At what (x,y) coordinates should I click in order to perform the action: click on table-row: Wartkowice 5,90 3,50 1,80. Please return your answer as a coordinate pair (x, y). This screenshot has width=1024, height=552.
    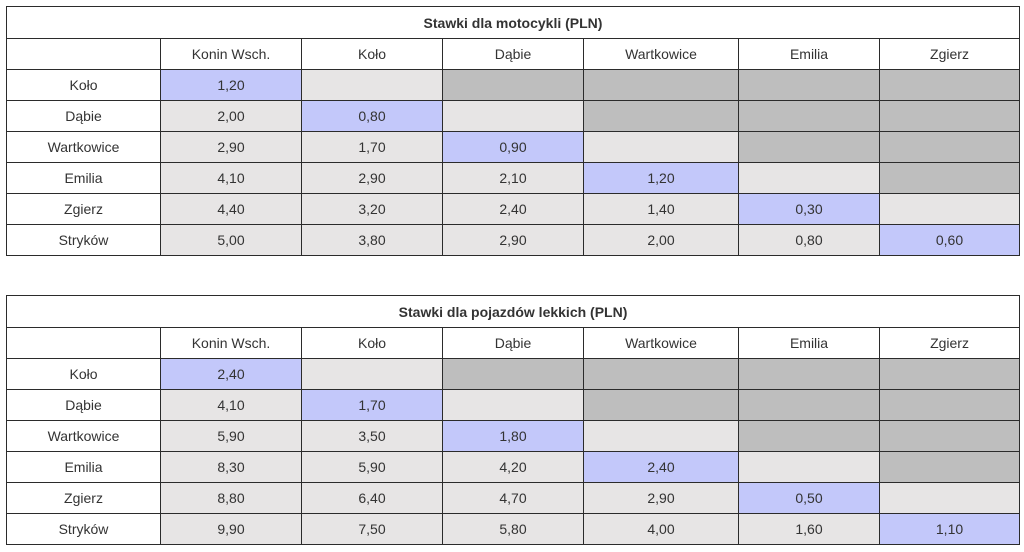
    Looking at the image, I should click on (513, 436).